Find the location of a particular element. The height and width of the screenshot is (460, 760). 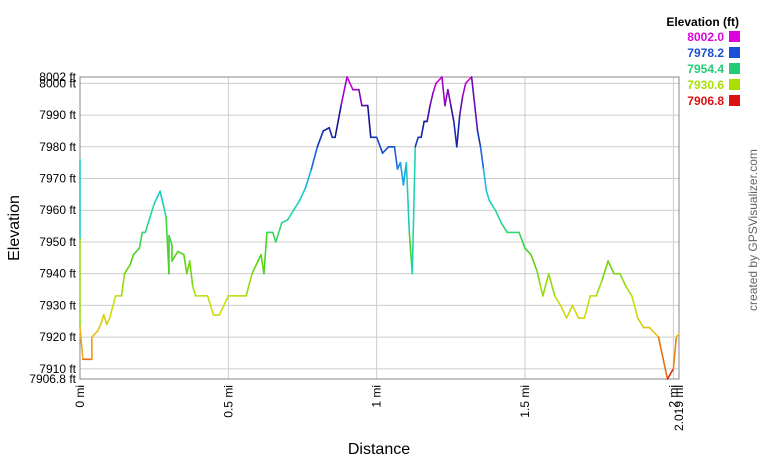

x-tick-label: 1 mi is located at coordinates (377, 396).